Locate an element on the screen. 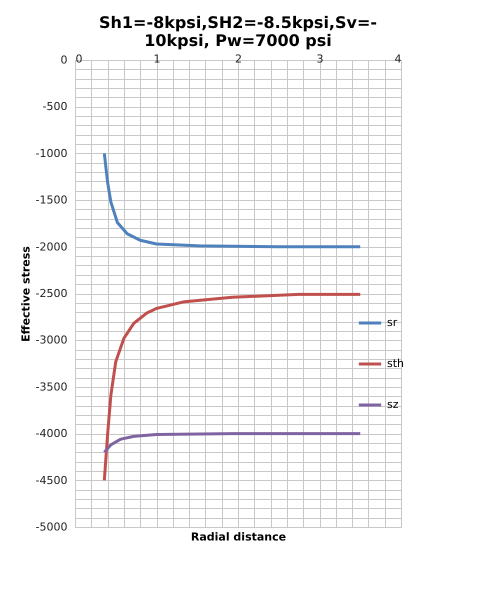 The width and height of the screenshot is (479, 594). y-tick-label: -3500 is located at coordinates (52, 387).